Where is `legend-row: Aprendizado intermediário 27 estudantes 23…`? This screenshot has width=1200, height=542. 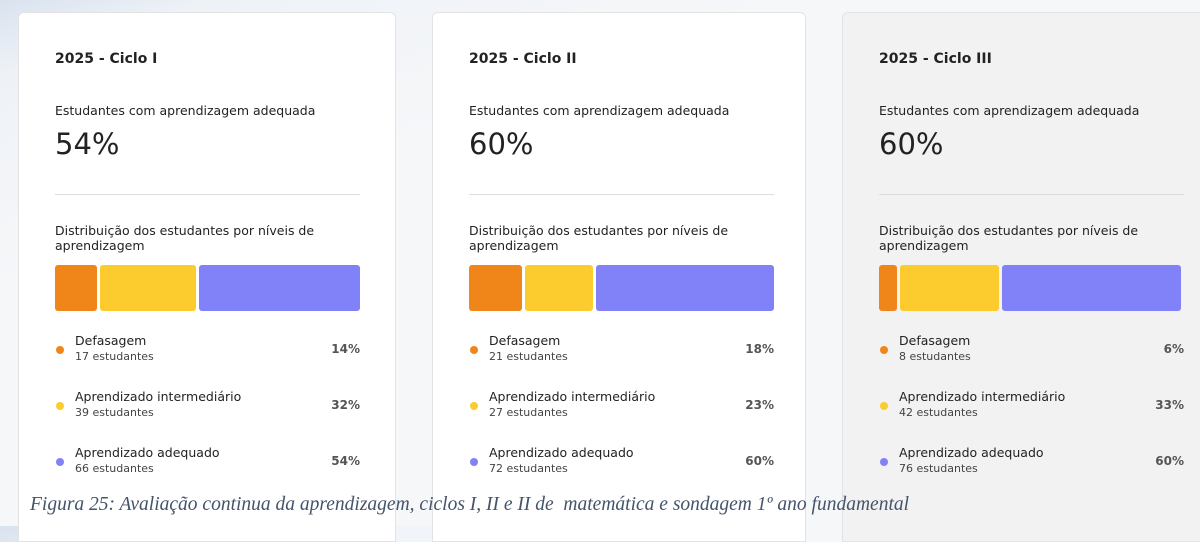
legend-row: Aprendizado intermediário 27 estudantes 23… is located at coordinates (621, 410).